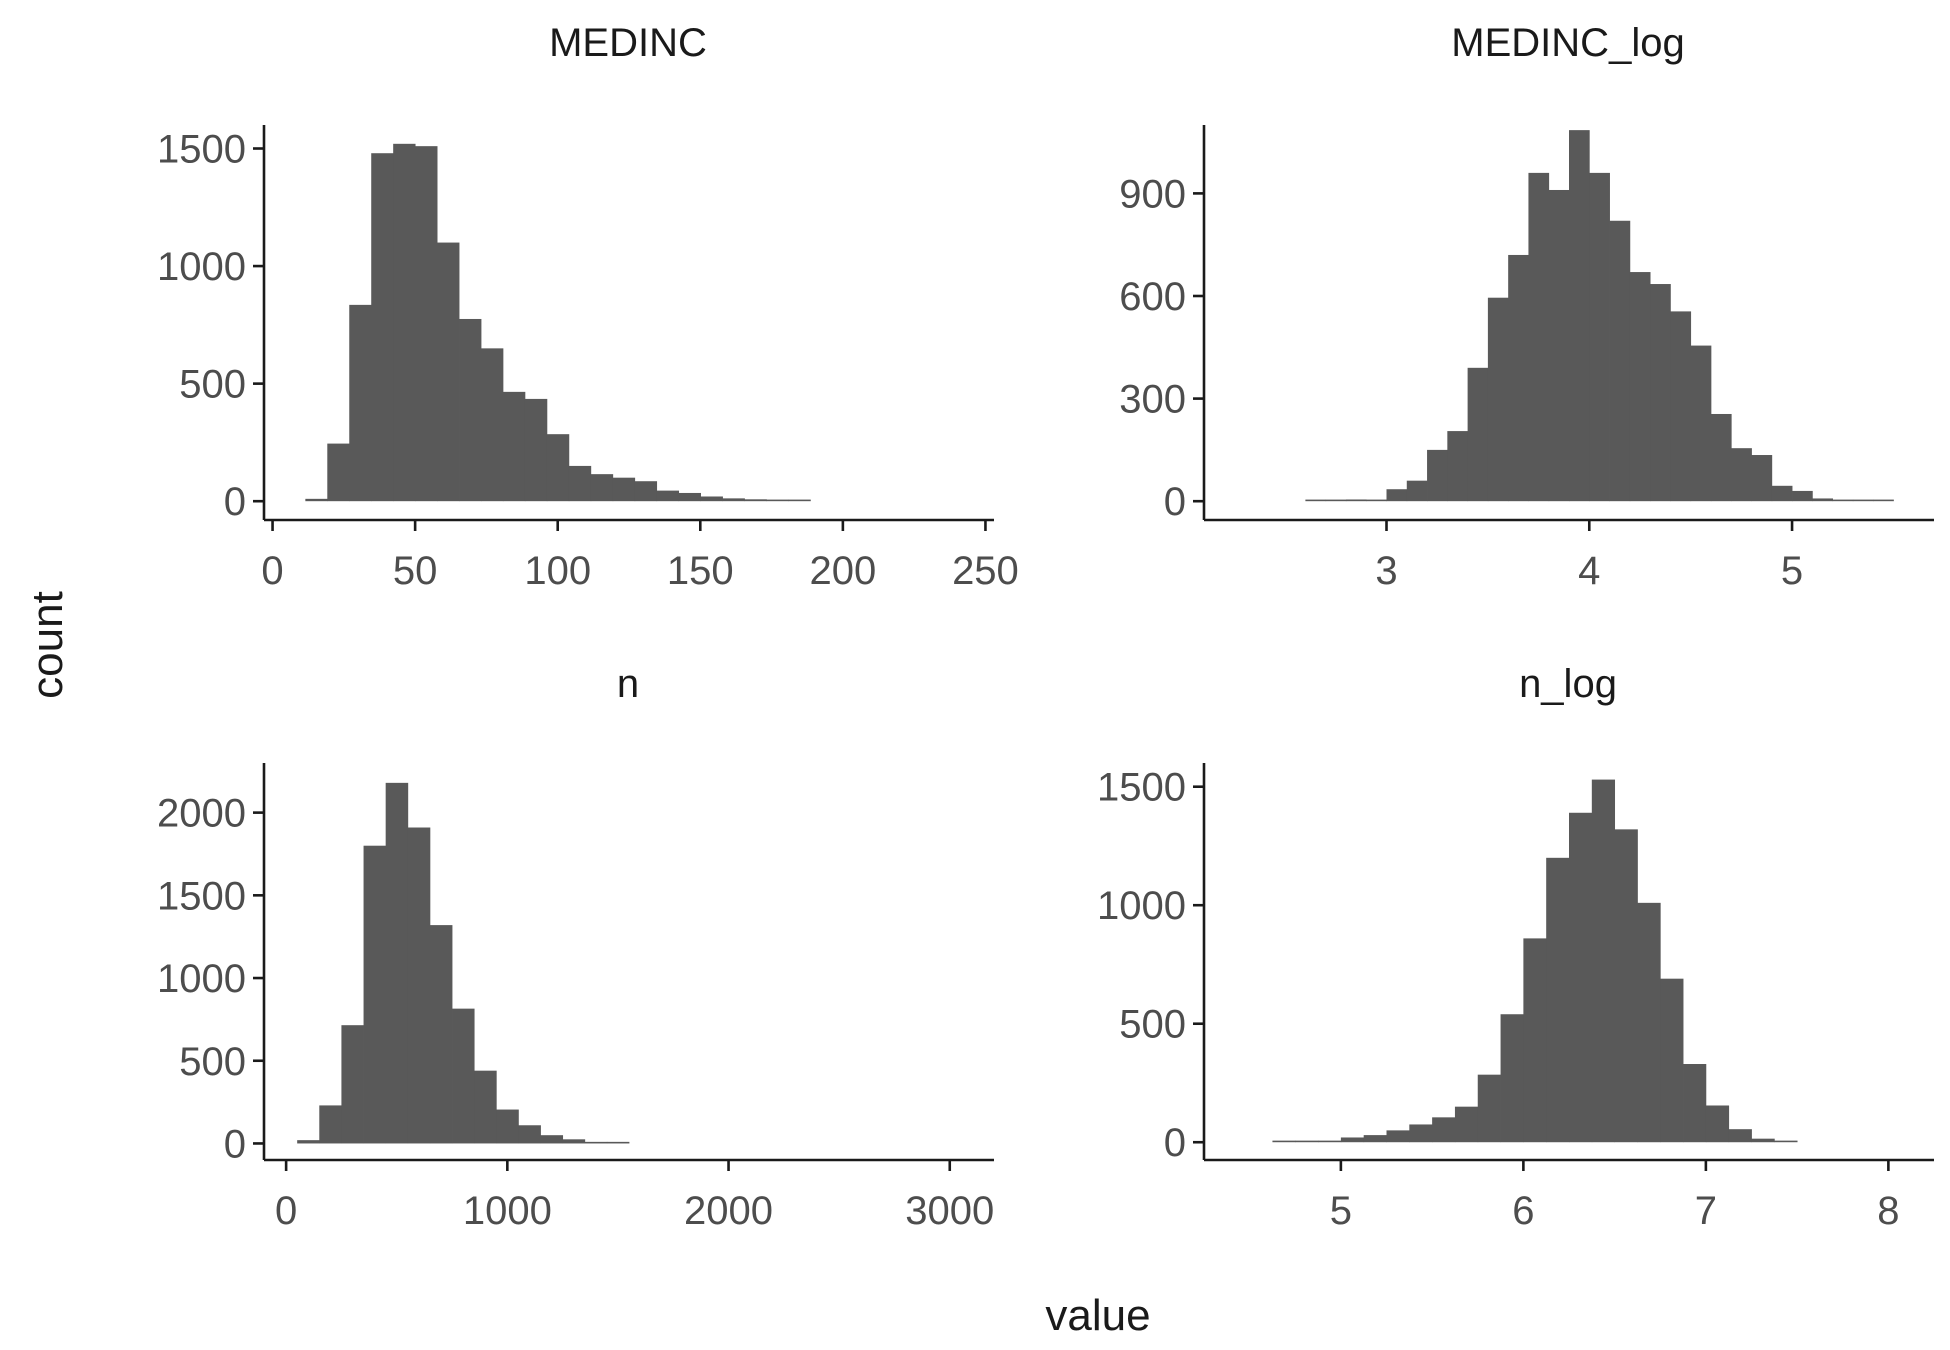 The height and width of the screenshot is (1350, 1950). Describe the element at coordinates (1567, 43) in the screenshot. I see `panel-title: MEDINC_log` at that location.